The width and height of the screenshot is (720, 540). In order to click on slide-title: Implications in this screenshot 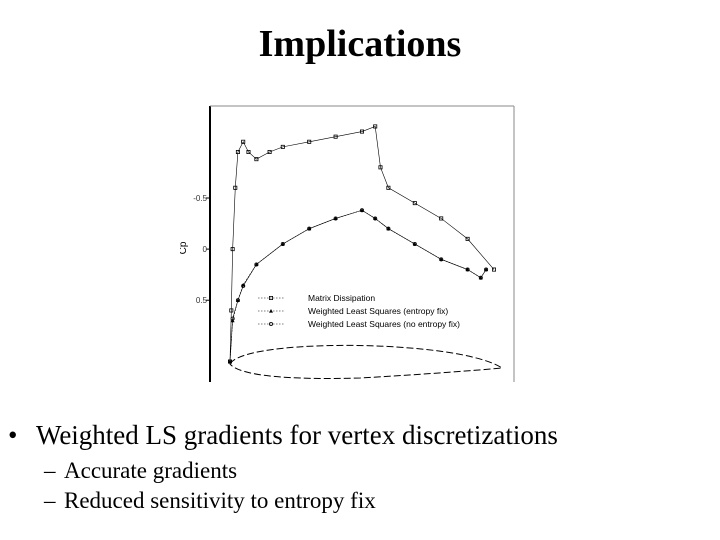, I will do `click(360, 44)`.